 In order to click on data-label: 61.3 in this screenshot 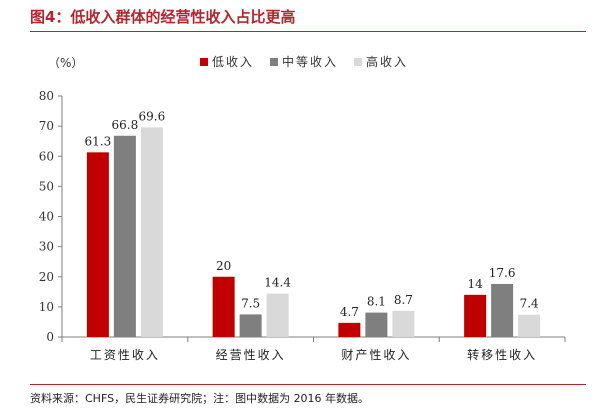, I will do `click(98, 141)`.